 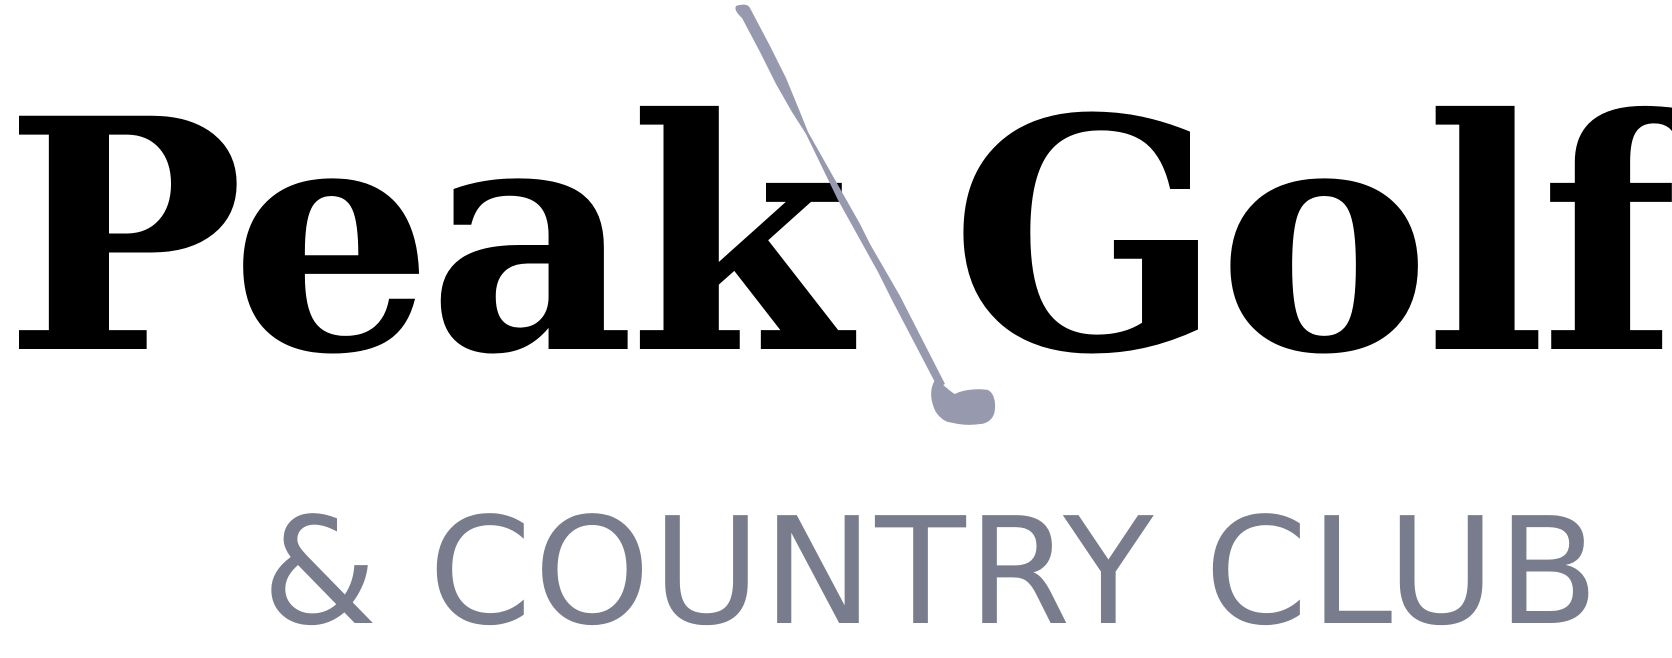 I want to click on golf-club-head, so click(x=963, y=402).